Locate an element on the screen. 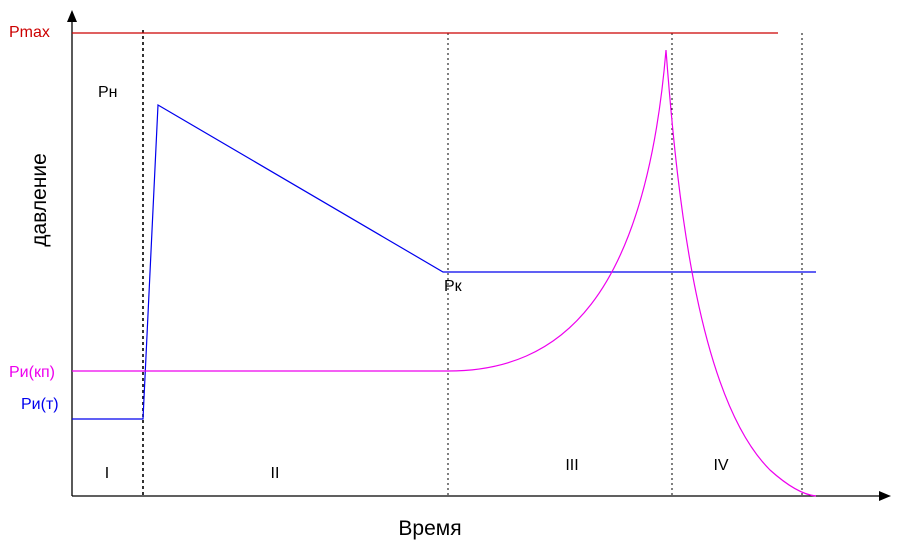 The height and width of the screenshot is (554, 902). x-axis-title: Время is located at coordinates (429, 528).